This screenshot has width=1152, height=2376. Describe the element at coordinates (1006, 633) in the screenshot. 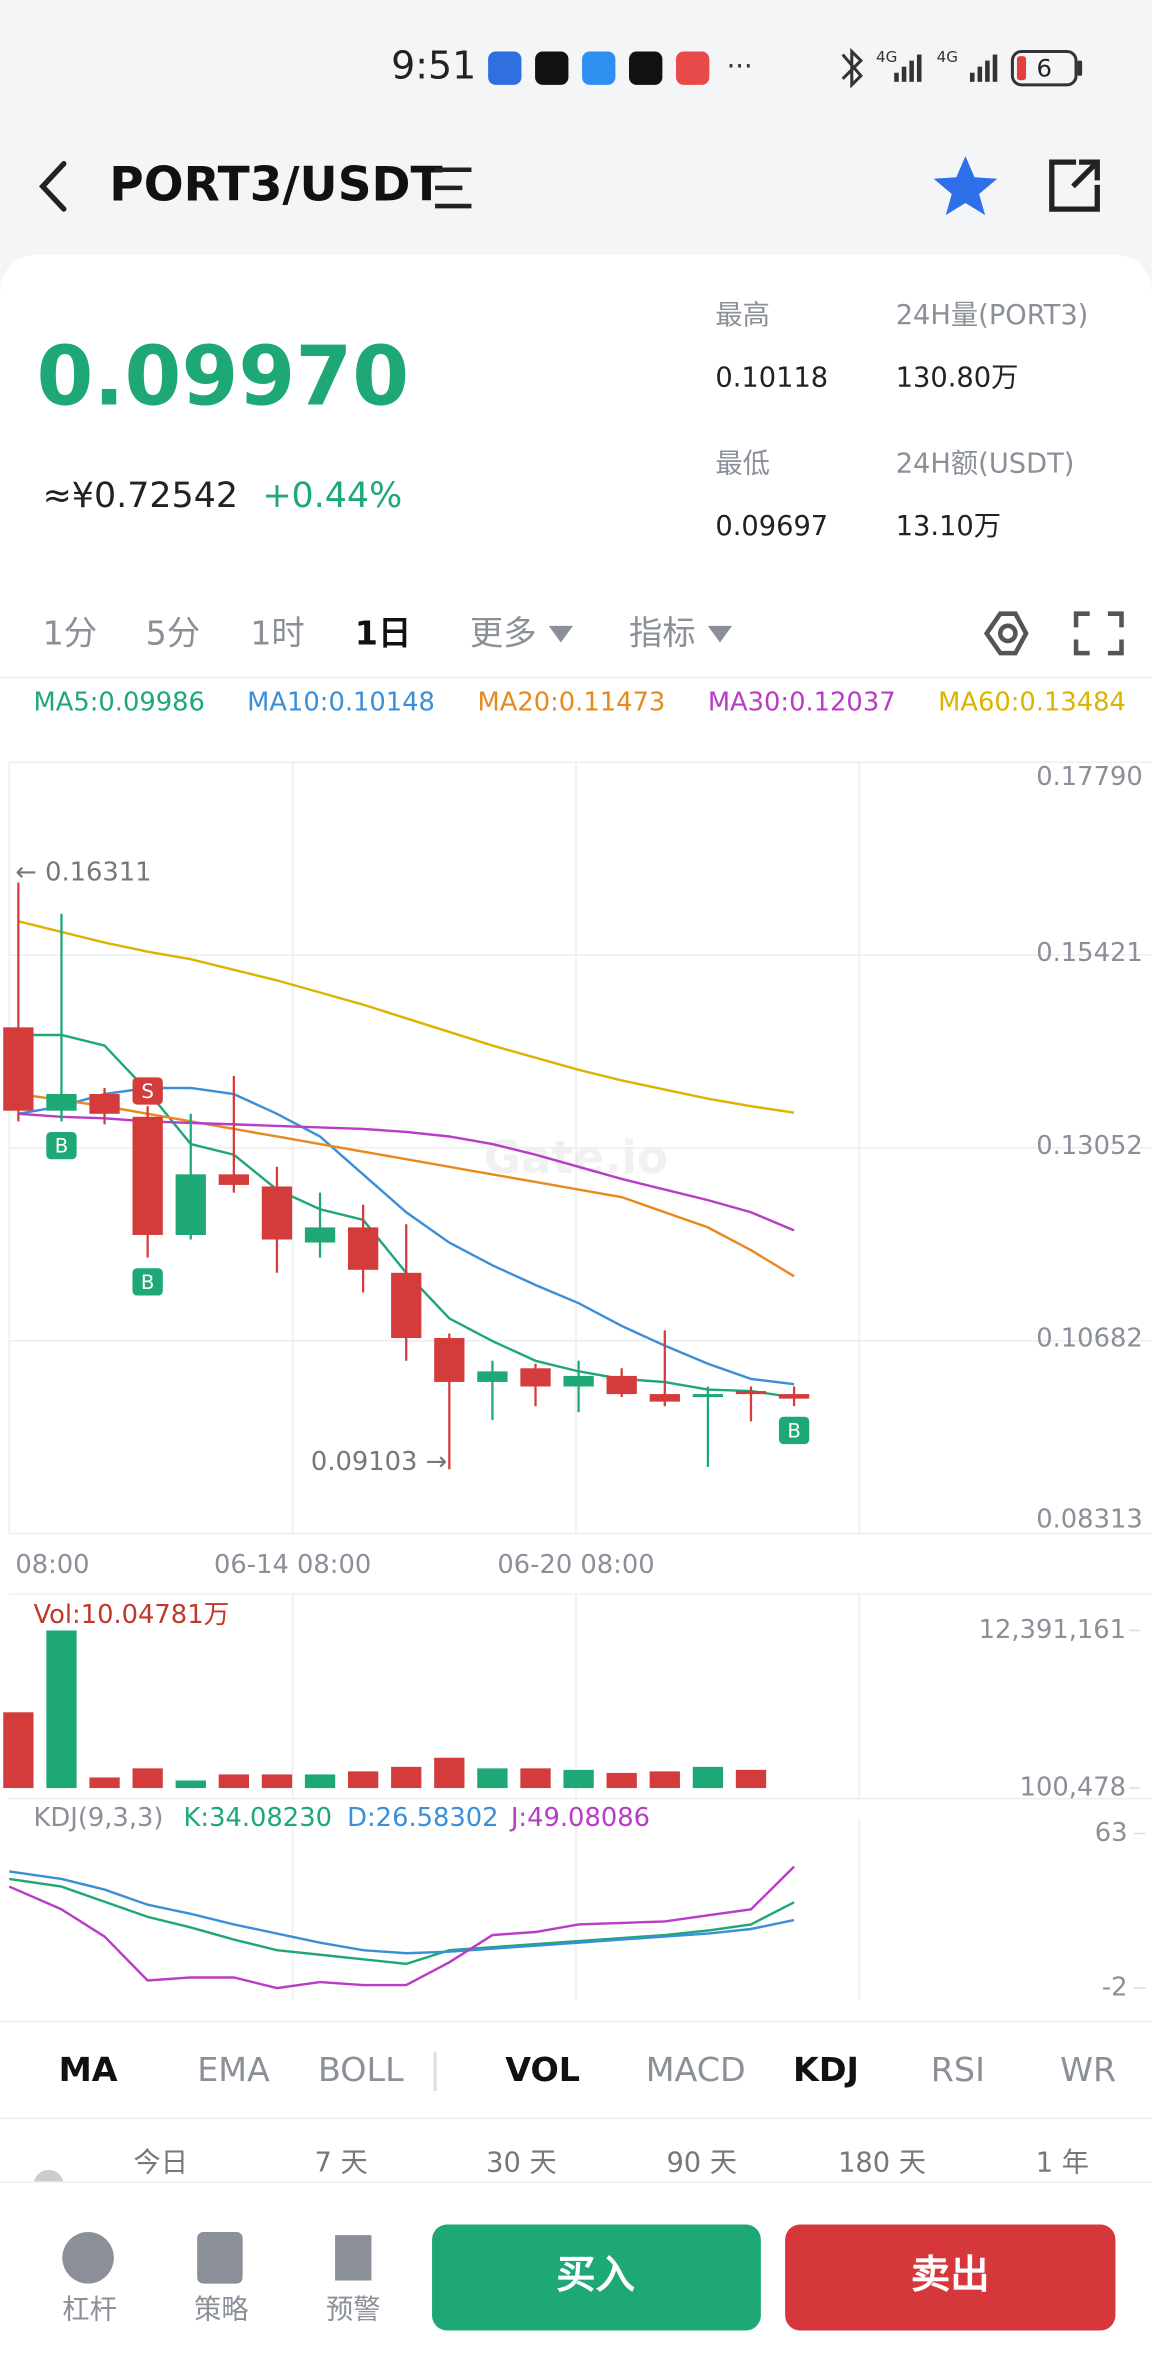

I see `settings-icon` at that location.